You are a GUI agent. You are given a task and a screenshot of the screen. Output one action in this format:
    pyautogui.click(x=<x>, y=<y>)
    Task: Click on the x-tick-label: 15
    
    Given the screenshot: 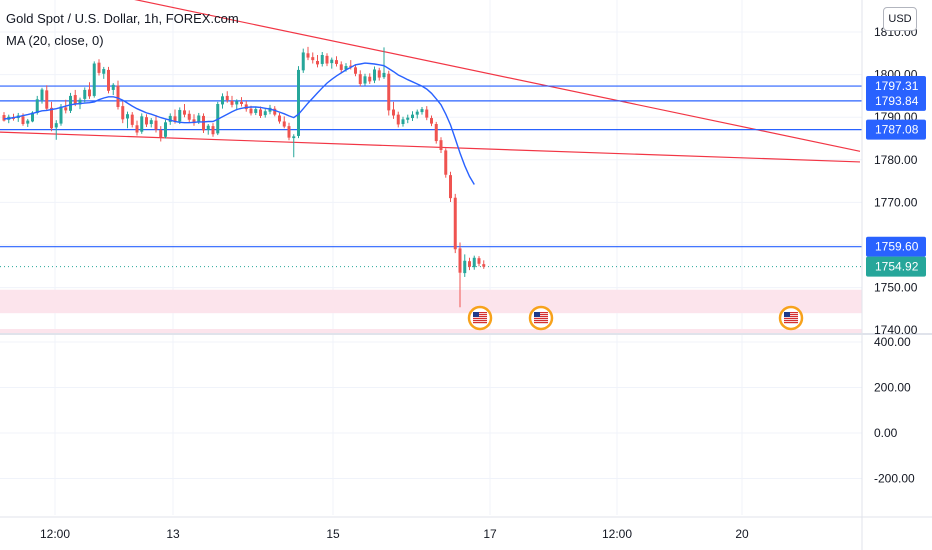 What is the action you would take?
    pyautogui.click(x=333, y=534)
    